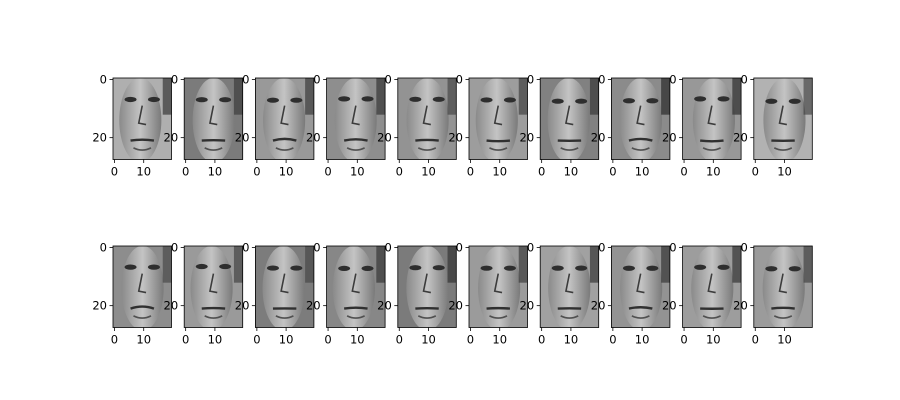 Image resolution: width=900 pixels, height=400 pixels. What do you see at coordinates (132, 125) in the screenshot?
I see `face-panel-r1-c1: 0 10 0 20` at bounding box center [132, 125].